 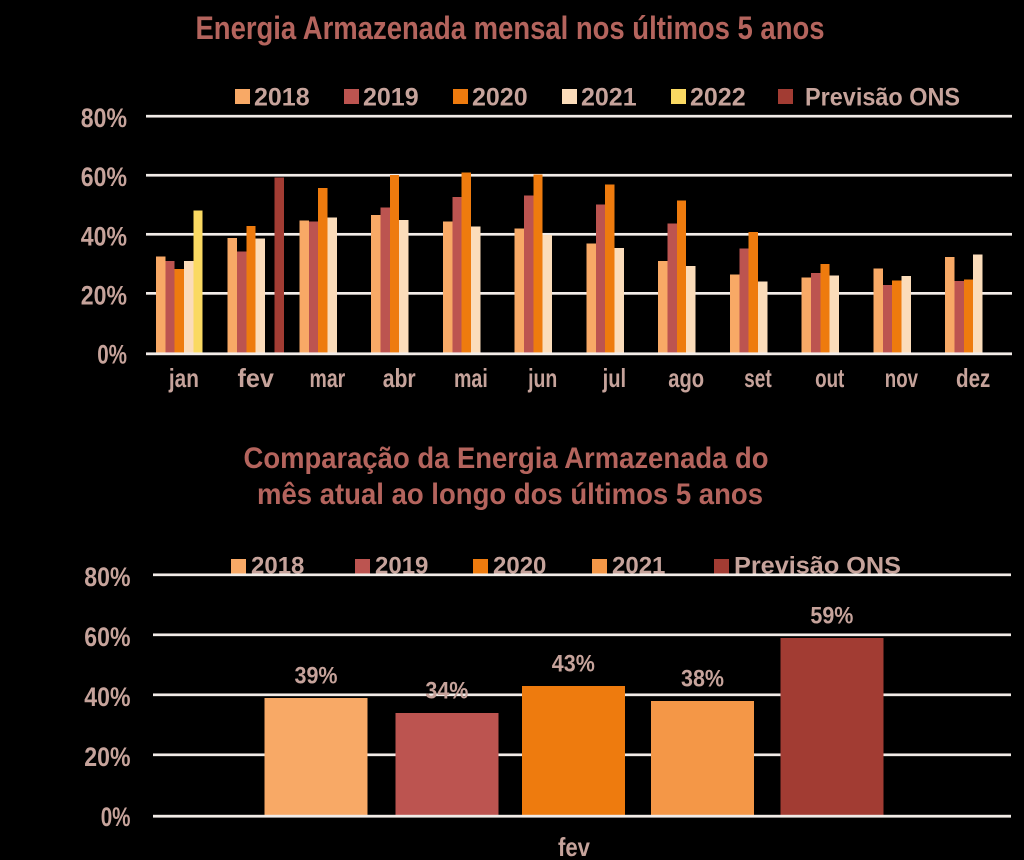 I want to click on svg-text: abr, so click(x=399, y=378).